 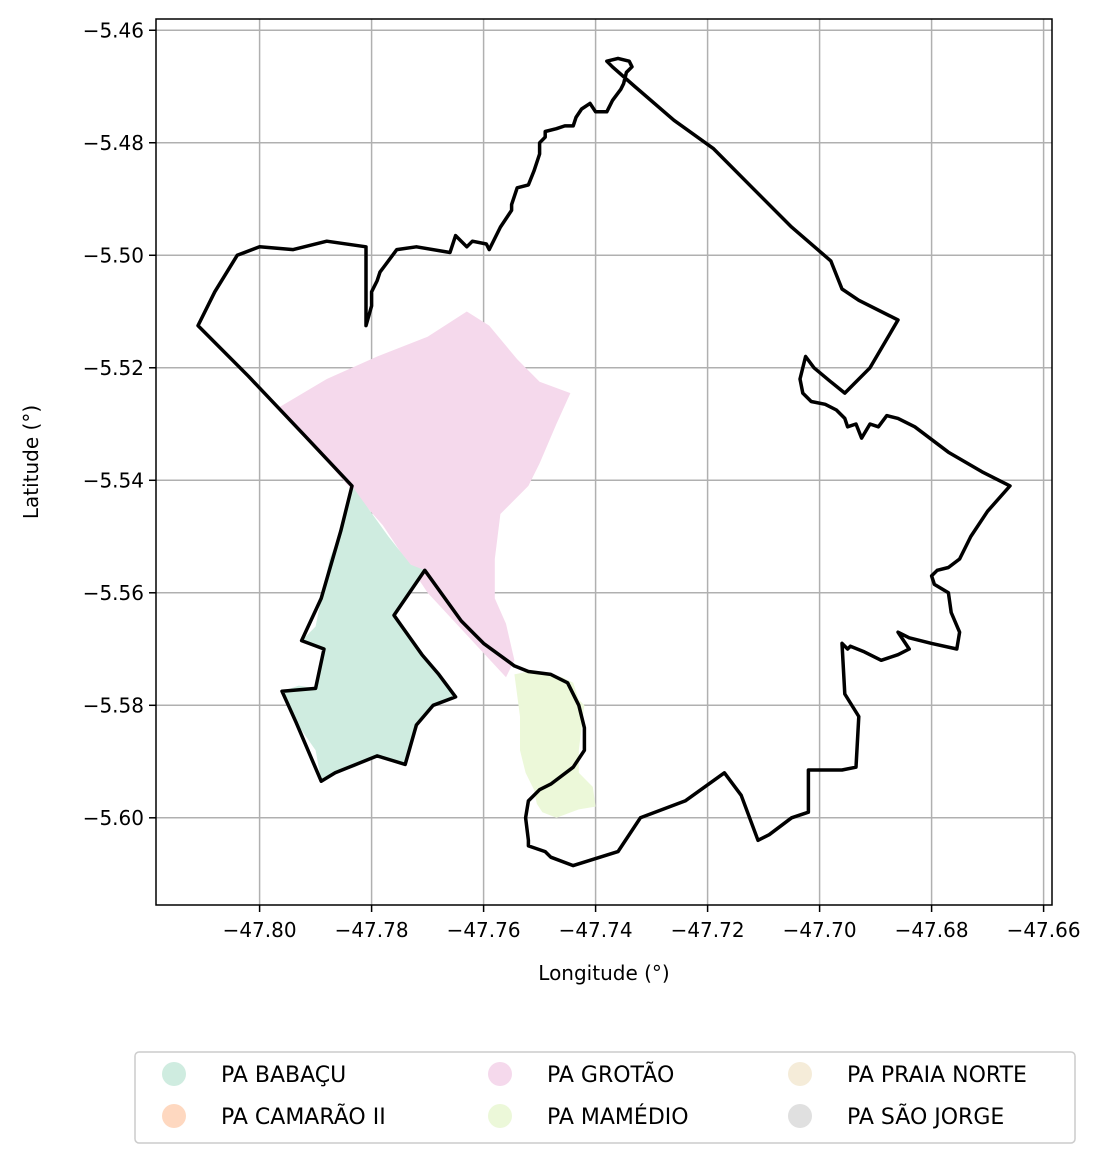 I want to click on y-tick-label-4: −5.54, so click(x=113, y=480).